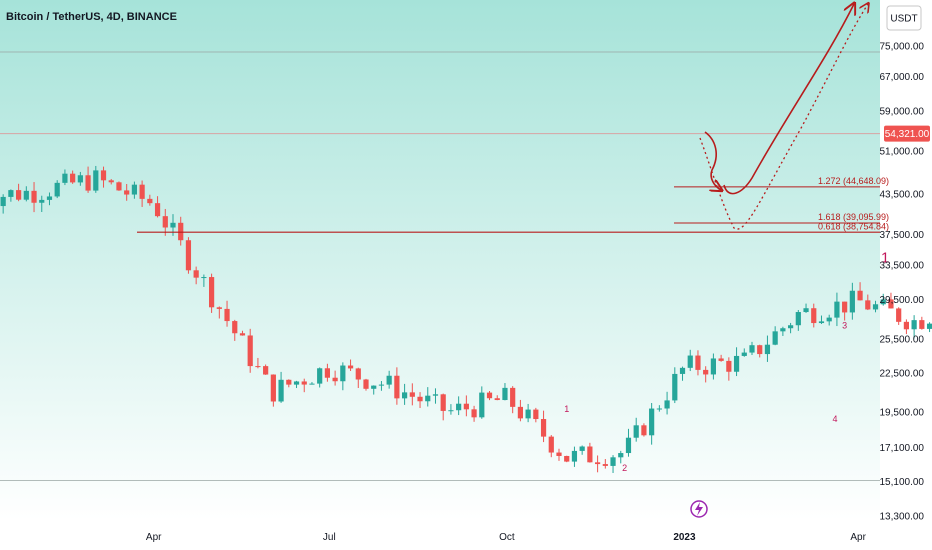 The height and width of the screenshot is (550, 932). I want to click on wave-label: 2, so click(624, 468).